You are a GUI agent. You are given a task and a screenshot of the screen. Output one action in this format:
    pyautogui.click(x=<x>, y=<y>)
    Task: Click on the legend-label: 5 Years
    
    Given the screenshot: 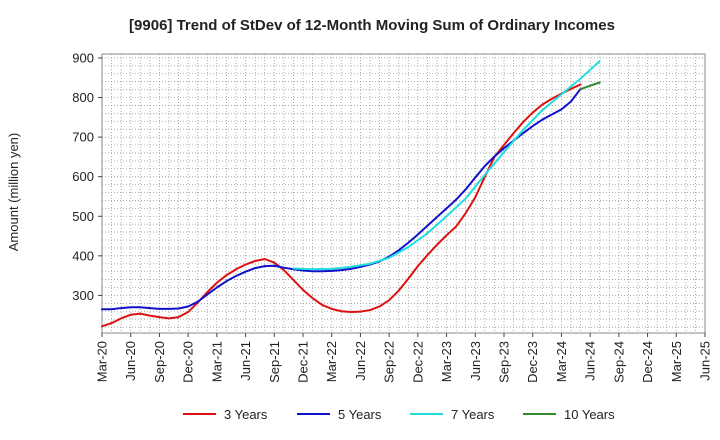 What is the action you would take?
    pyautogui.click(x=360, y=414)
    